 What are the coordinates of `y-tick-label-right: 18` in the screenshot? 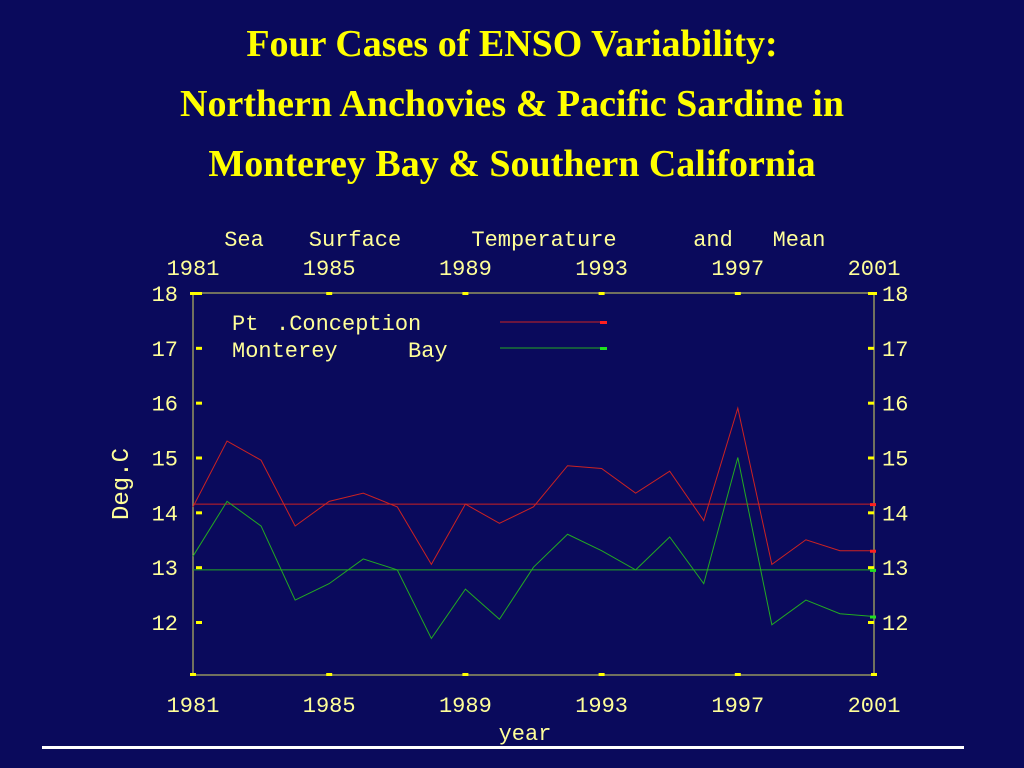 It's located at (895, 295).